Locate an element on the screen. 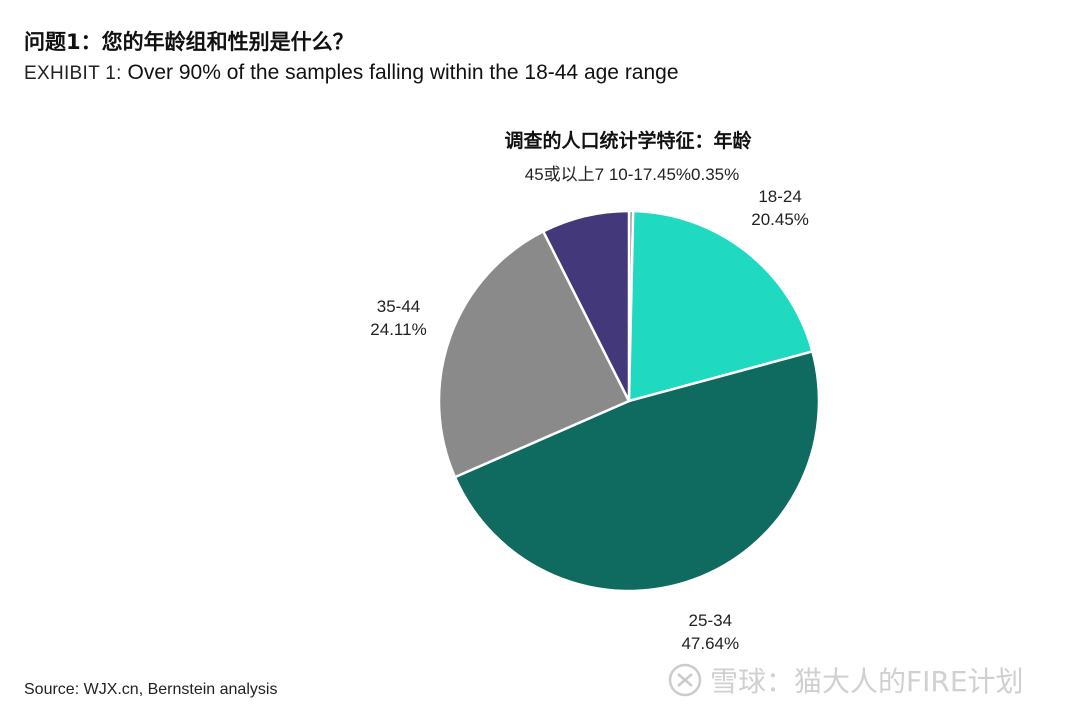  slice-value-label: 20.45% is located at coordinates (780, 219).